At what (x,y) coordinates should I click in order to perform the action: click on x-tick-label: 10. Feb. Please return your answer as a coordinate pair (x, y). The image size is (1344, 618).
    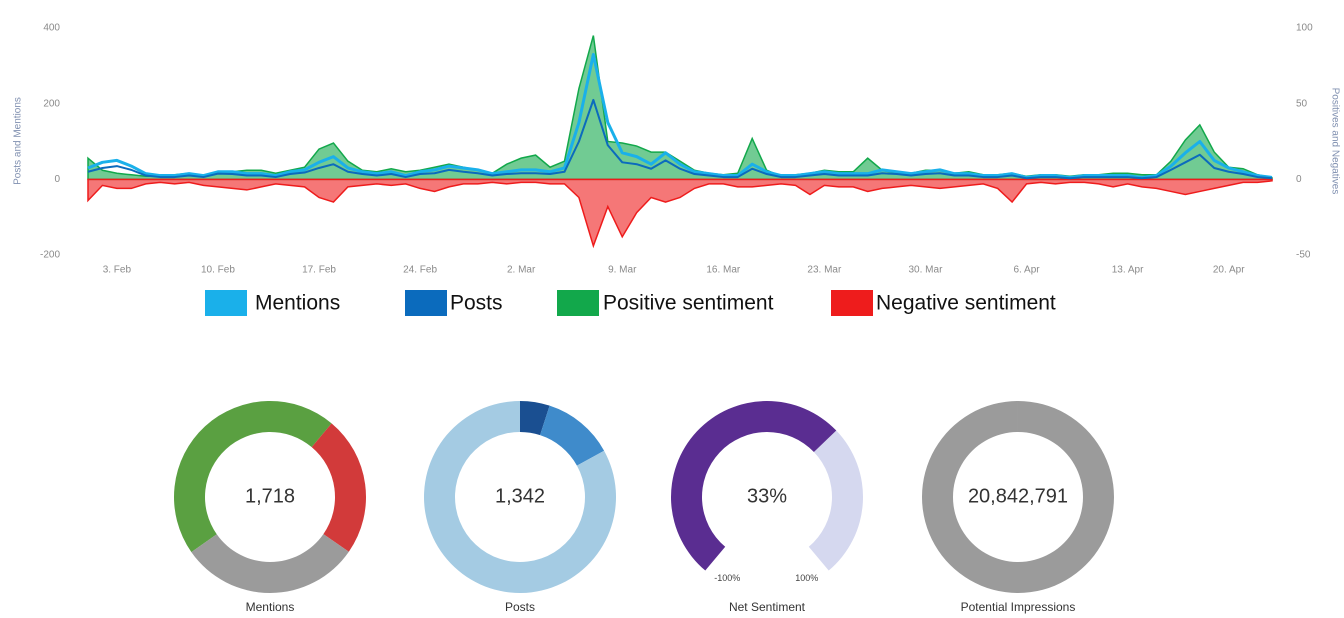
    Looking at the image, I should click on (218, 270).